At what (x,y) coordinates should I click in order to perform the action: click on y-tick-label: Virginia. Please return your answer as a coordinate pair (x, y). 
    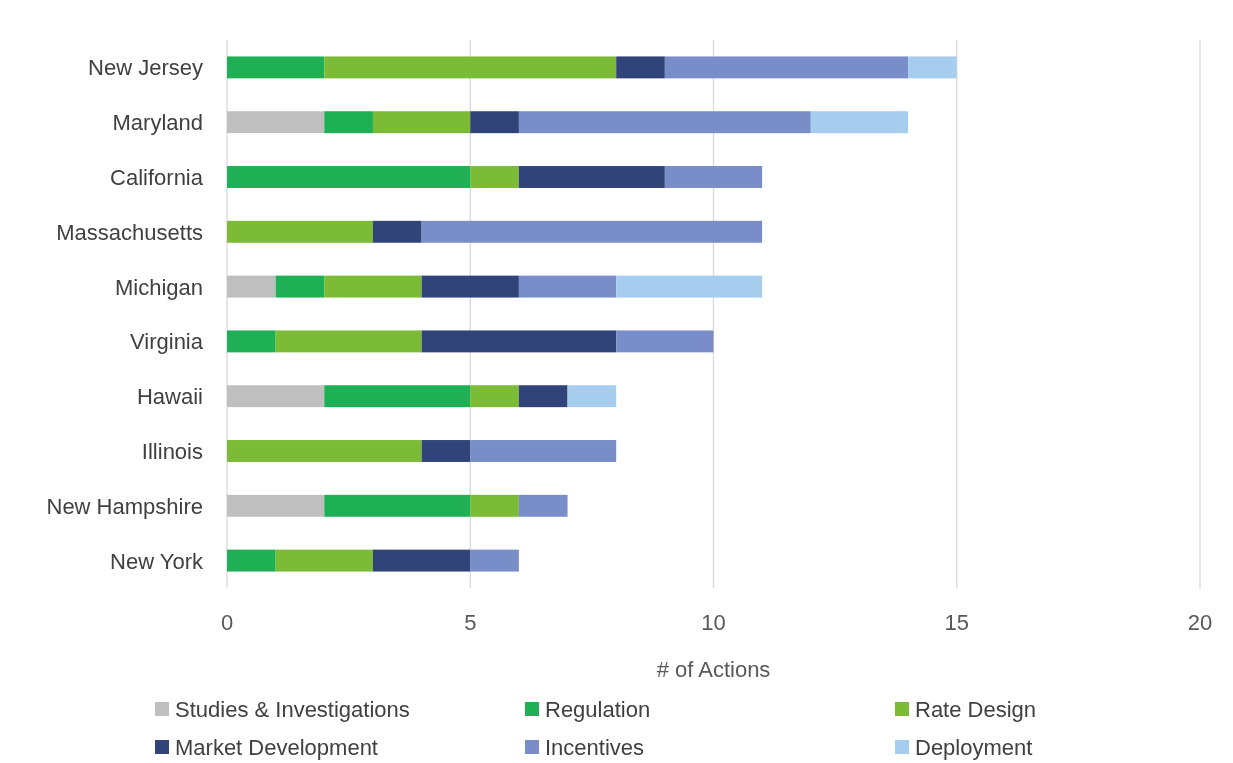
    Looking at the image, I should click on (167, 342).